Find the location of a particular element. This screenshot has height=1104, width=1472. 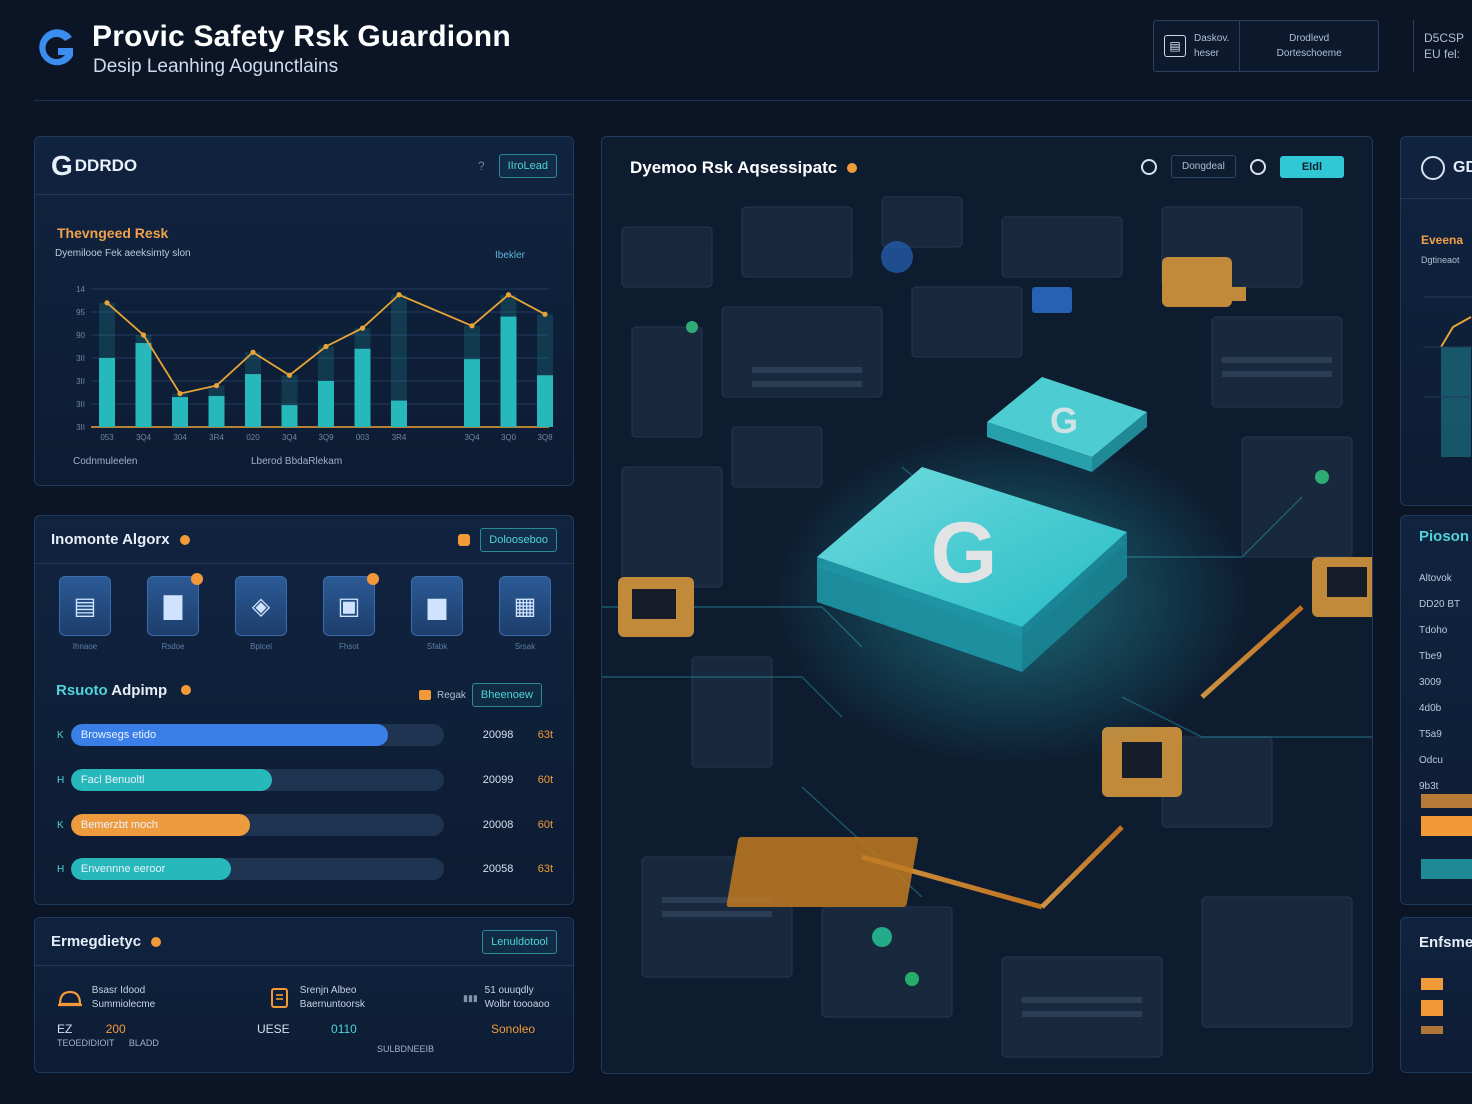

right-button-a is located at coordinates (1446, 826).